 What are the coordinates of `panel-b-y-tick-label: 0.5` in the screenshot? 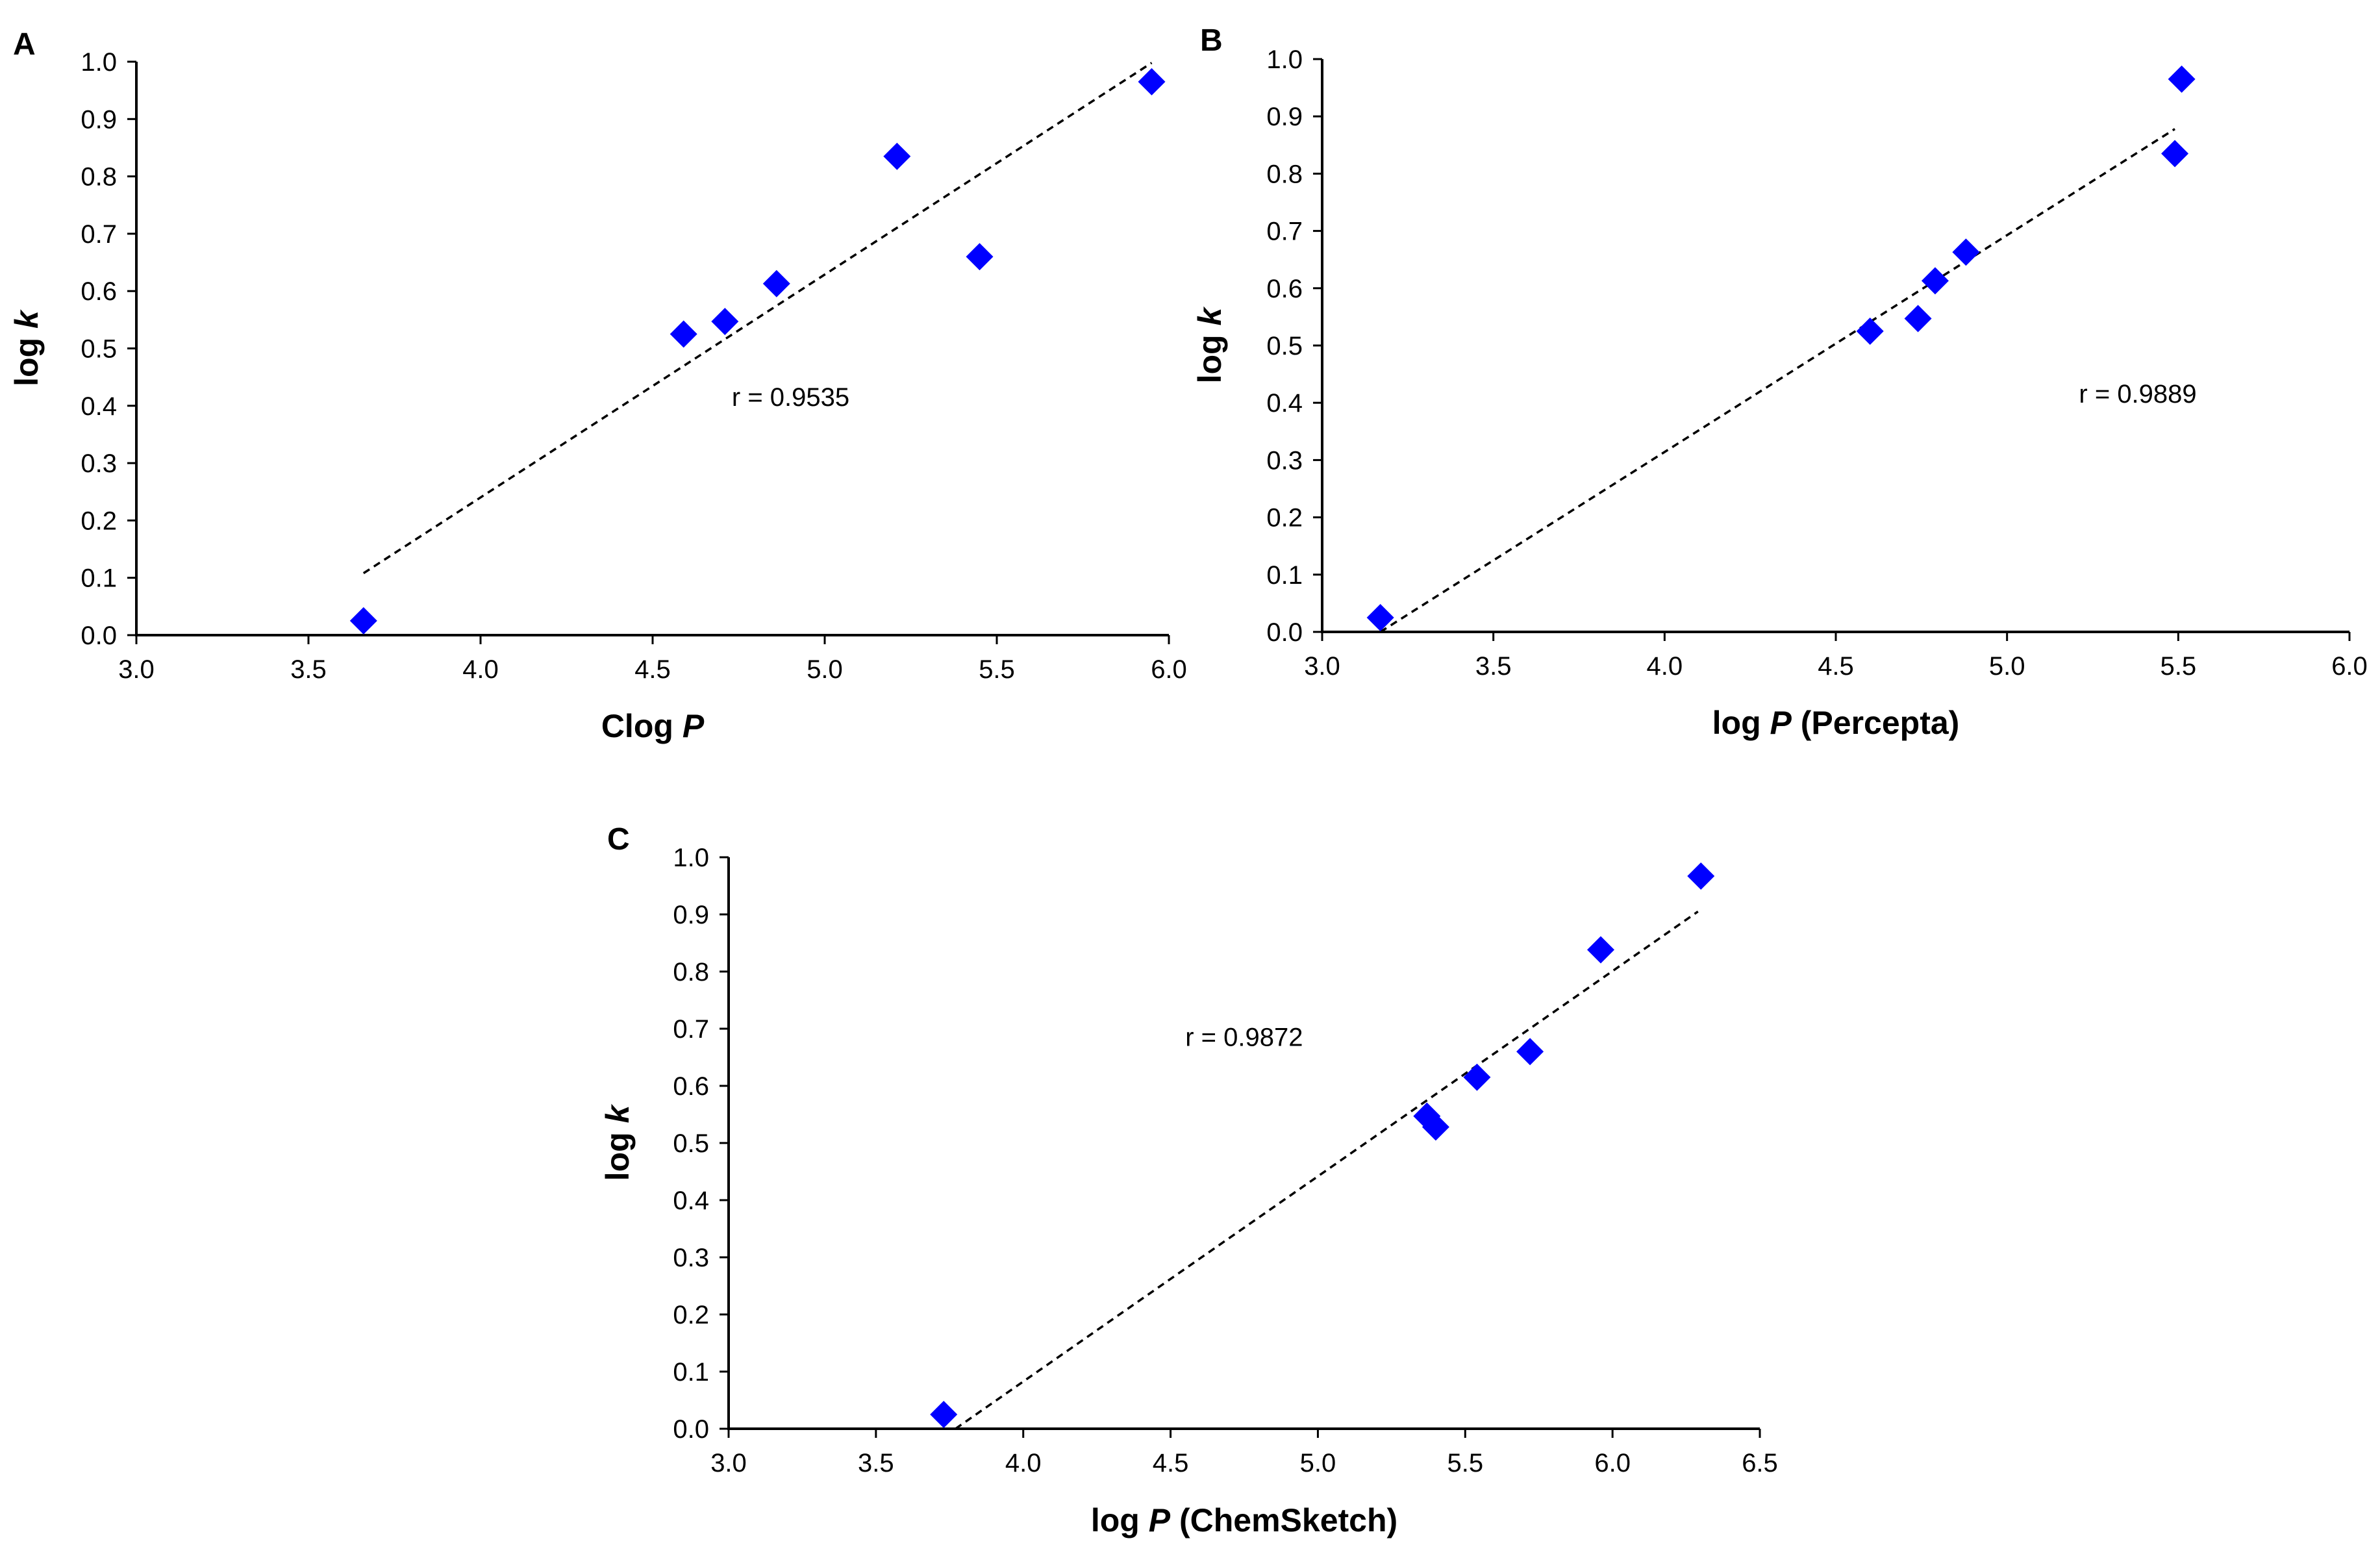 It's located at (1284, 346).